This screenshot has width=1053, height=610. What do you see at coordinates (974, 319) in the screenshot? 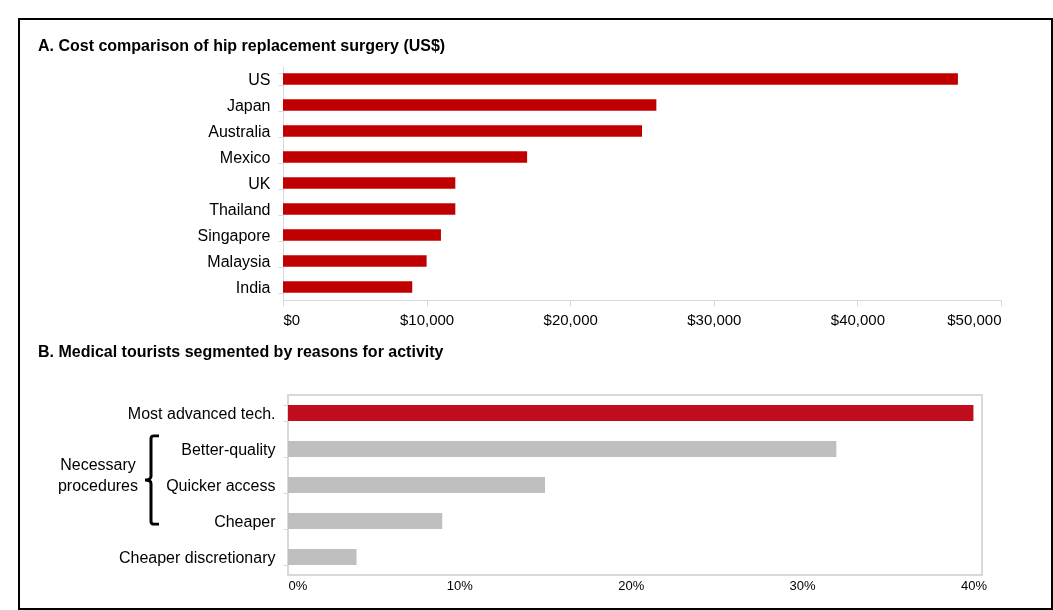
I see `x-tick-label: $50,000` at bounding box center [974, 319].